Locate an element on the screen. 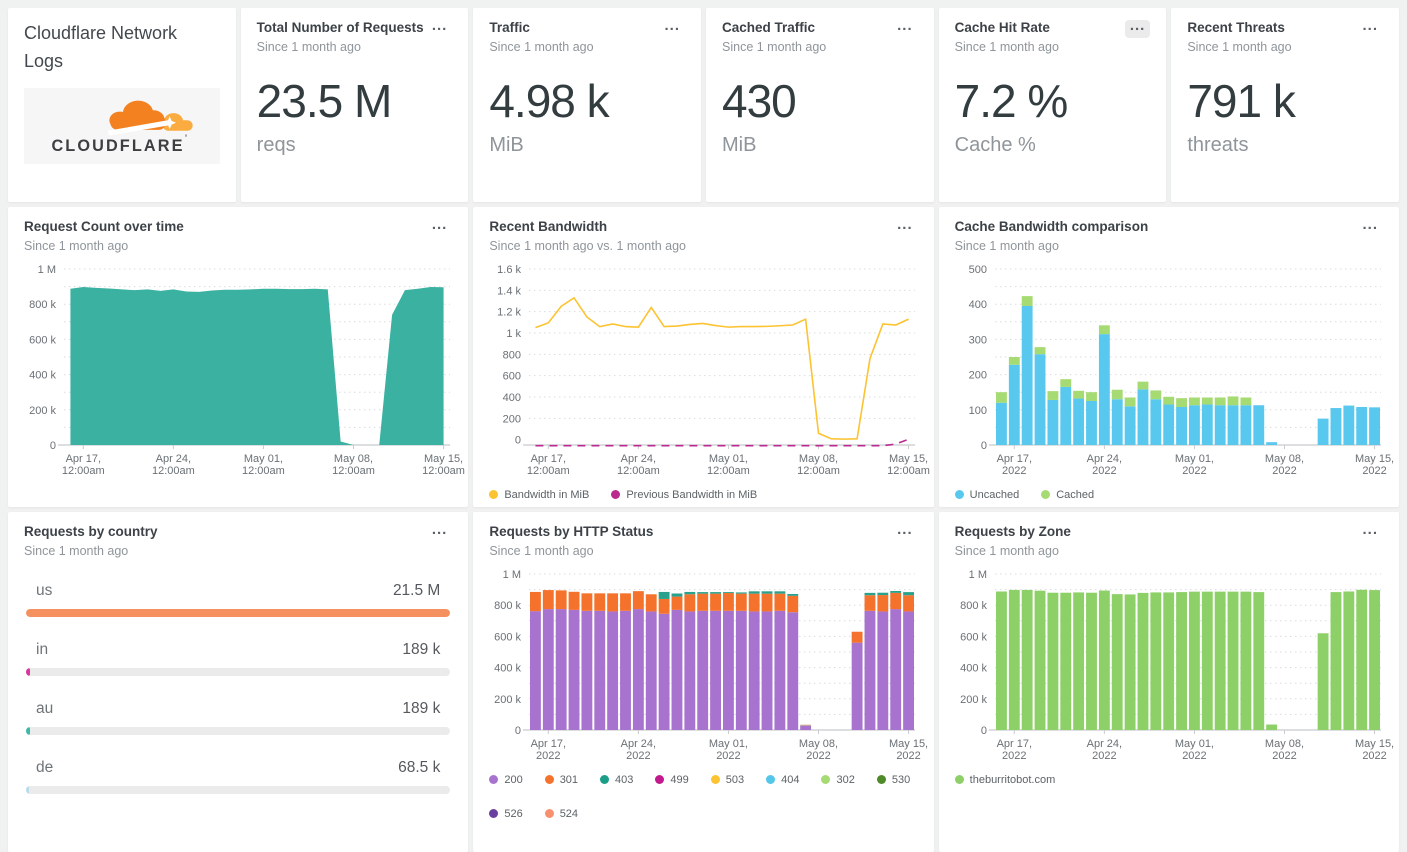 The width and height of the screenshot is (1407, 852). country-bar-track is located at coordinates (238, 789).